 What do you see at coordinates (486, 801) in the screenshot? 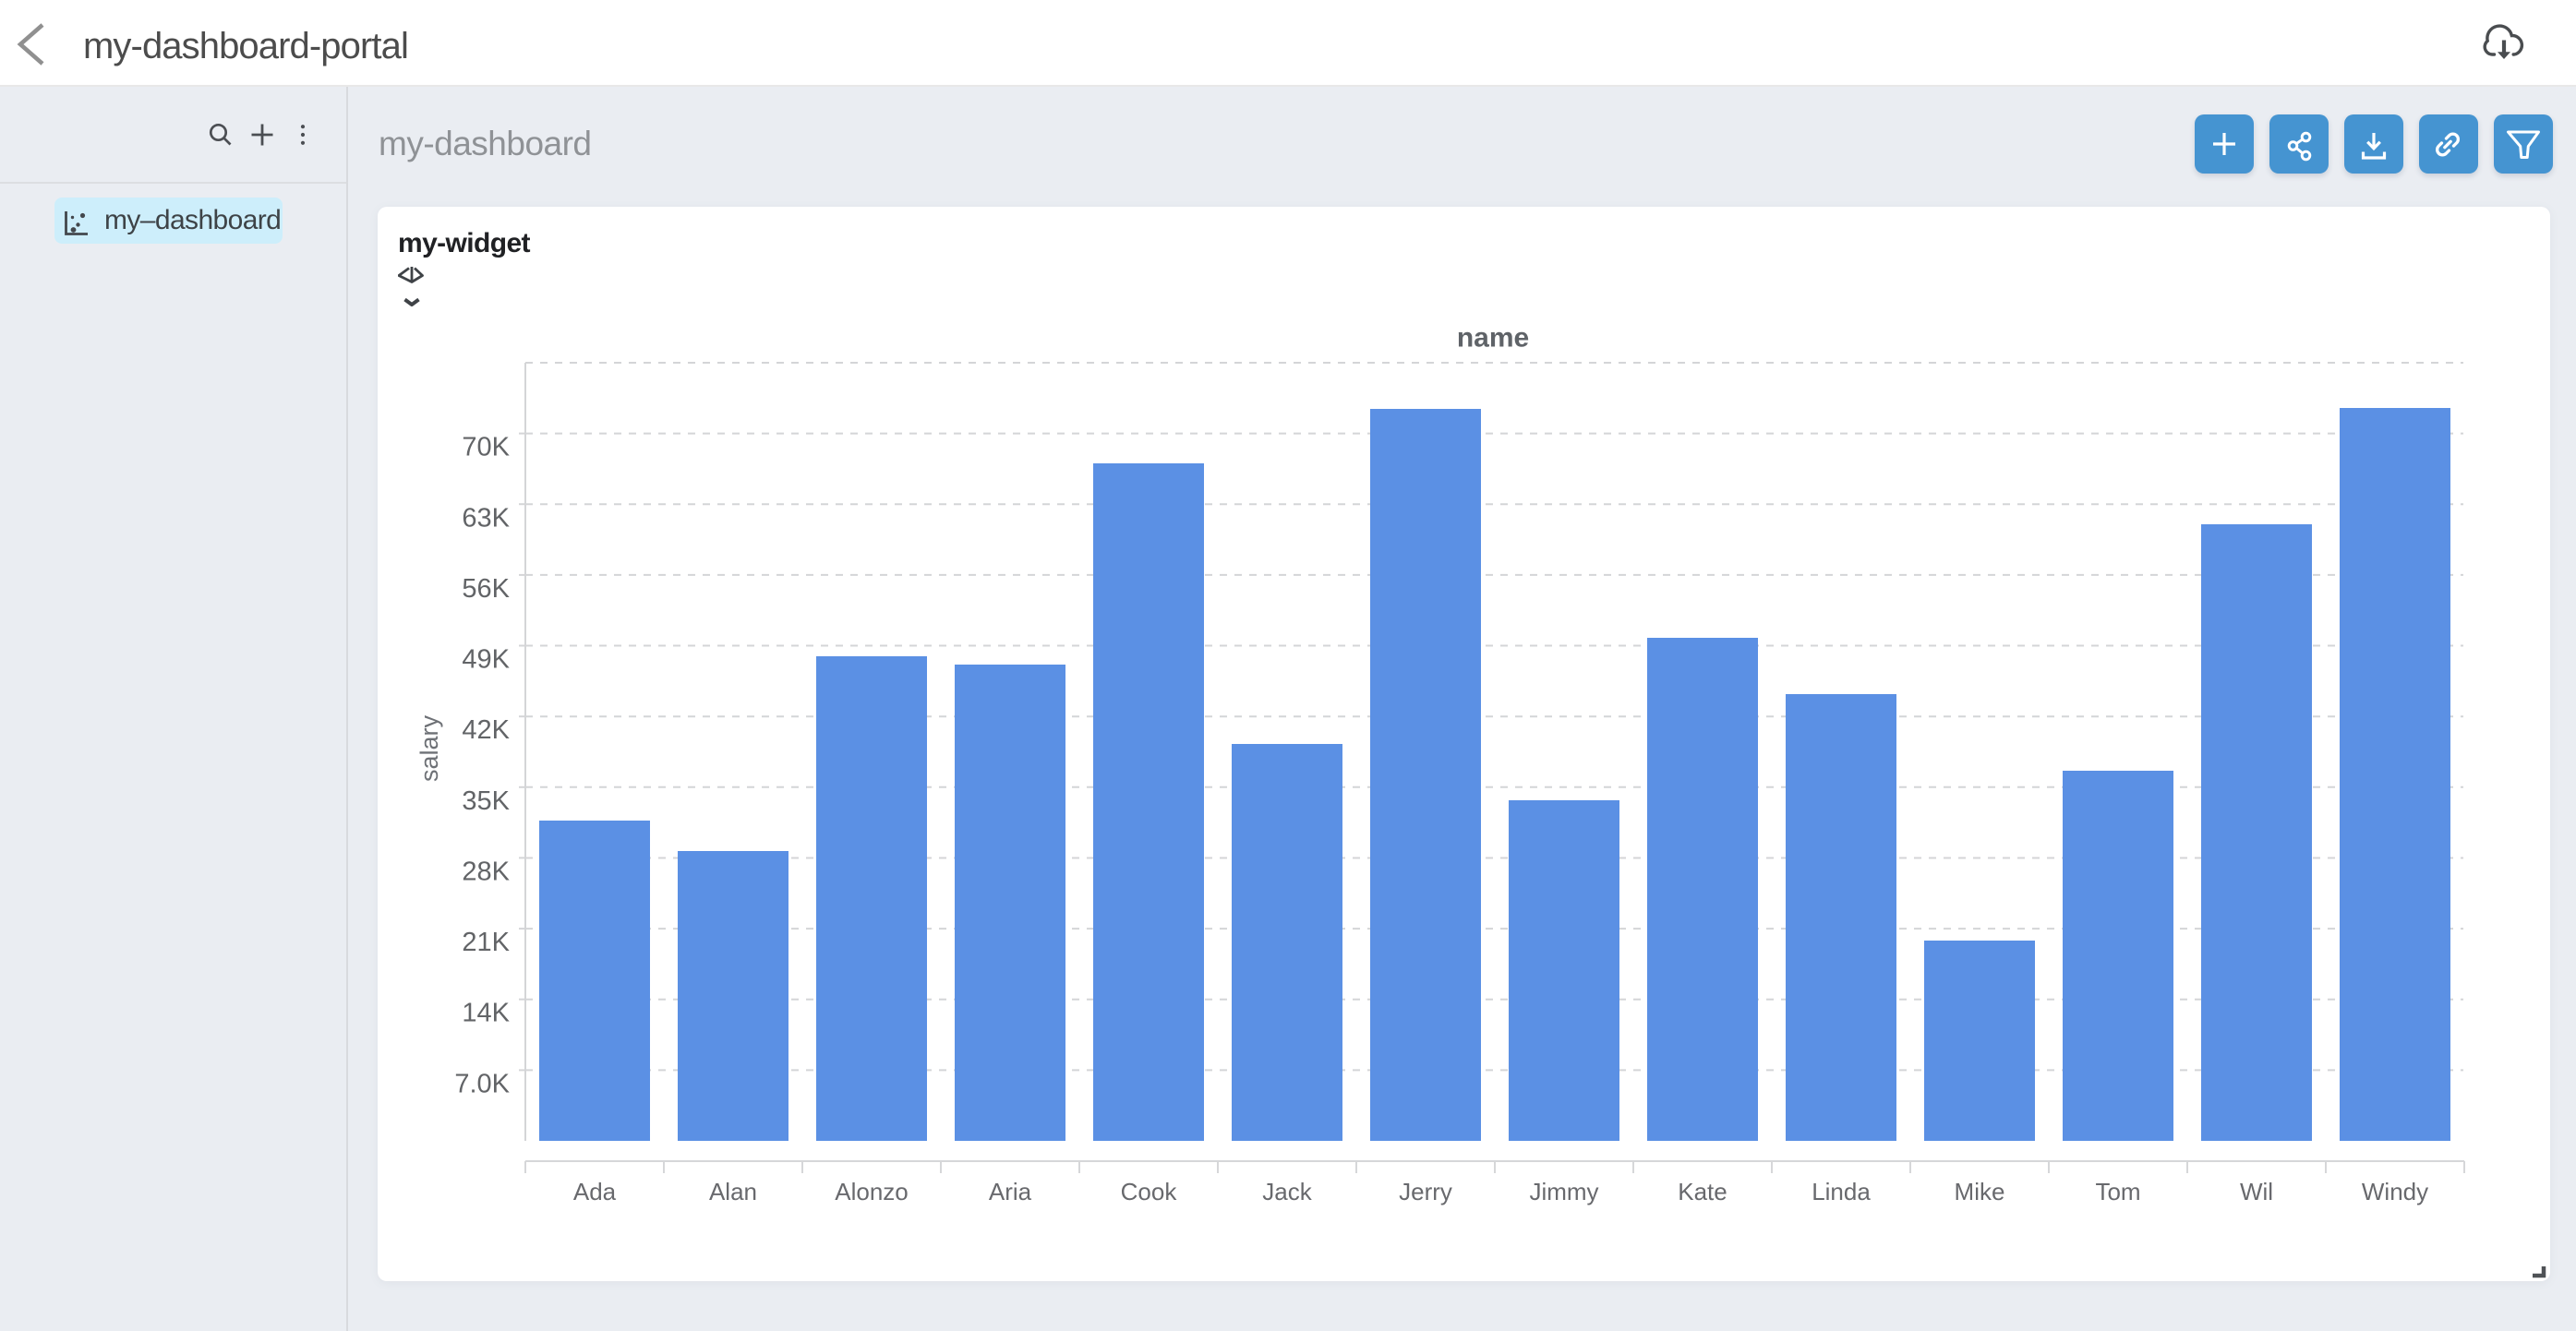
I see `svg-text: 35K` at bounding box center [486, 801].